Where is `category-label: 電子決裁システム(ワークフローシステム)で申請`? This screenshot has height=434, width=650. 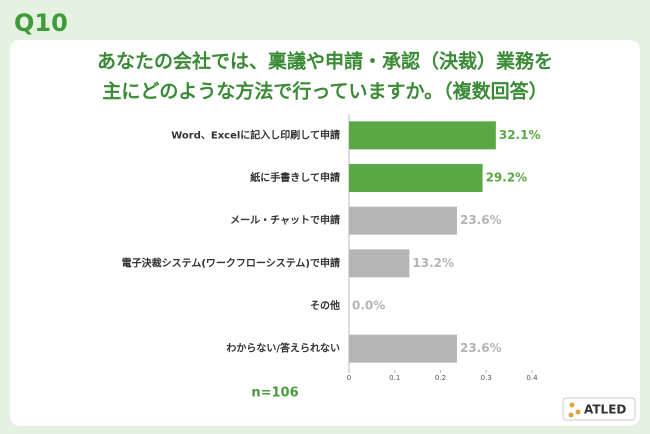 category-label: 電子決裁システム(ワークフローシステム)で申請 is located at coordinates (231, 262).